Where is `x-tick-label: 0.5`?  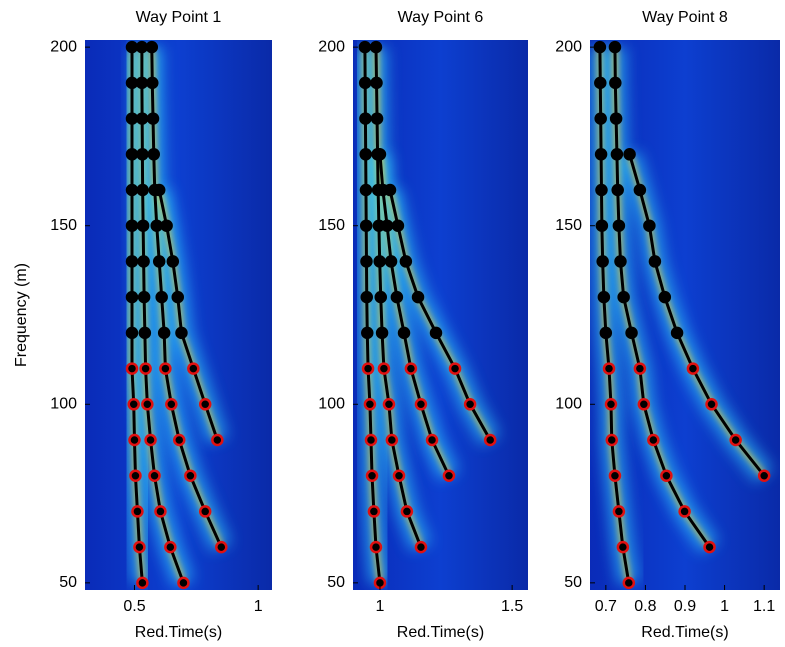
x-tick-label: 0.5 is located at coordinates (134, 606).